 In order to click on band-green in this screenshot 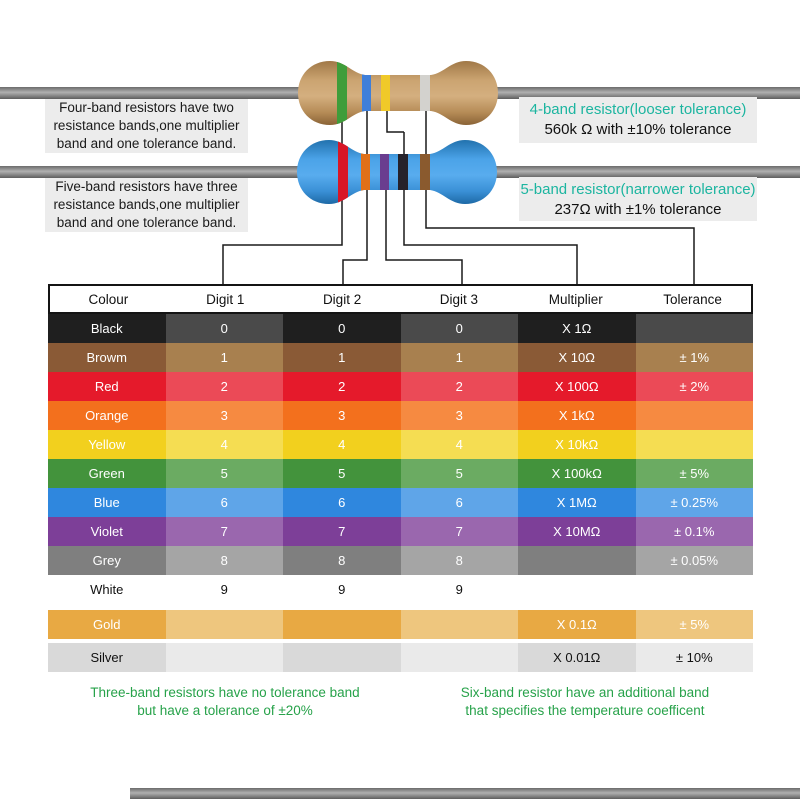, I will do `click(342, 93)`.